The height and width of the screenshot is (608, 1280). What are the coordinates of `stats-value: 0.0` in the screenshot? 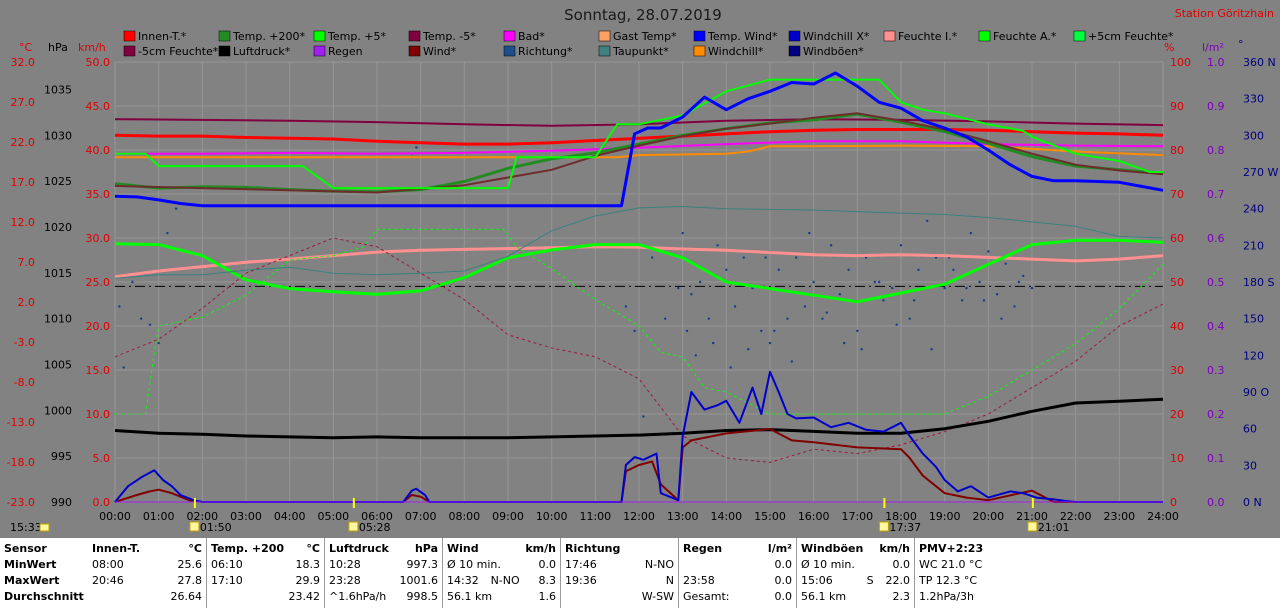 It's located at (783, 580).